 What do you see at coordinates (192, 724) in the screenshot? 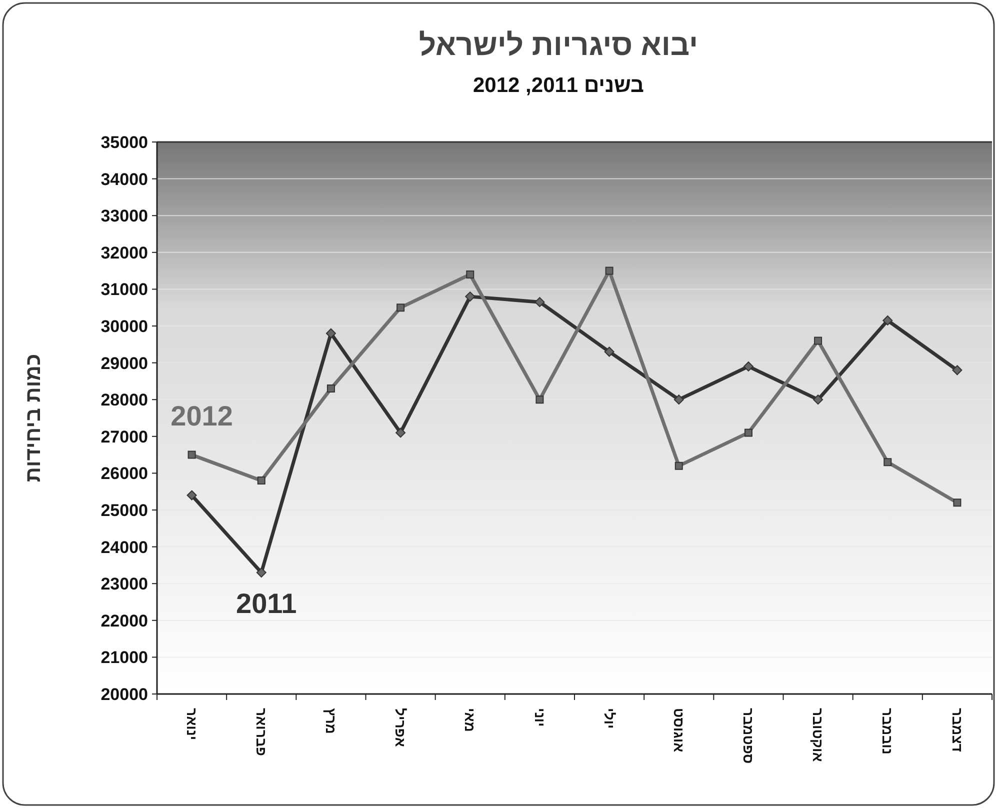
I see `x-tick-label: ינואר` at bounding box center [192, 724].